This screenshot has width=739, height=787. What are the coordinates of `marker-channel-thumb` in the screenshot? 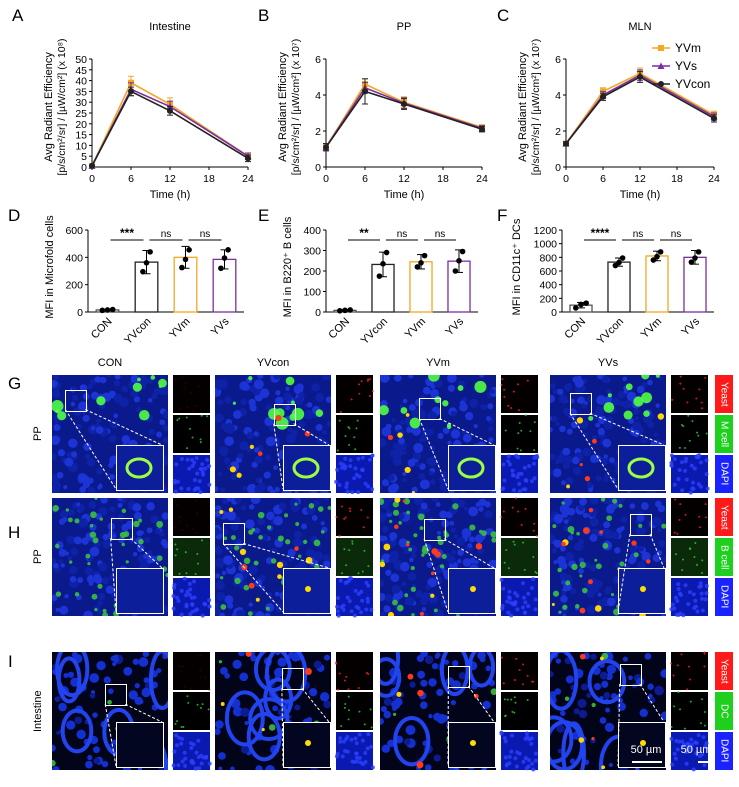 It's located at (354, 434).